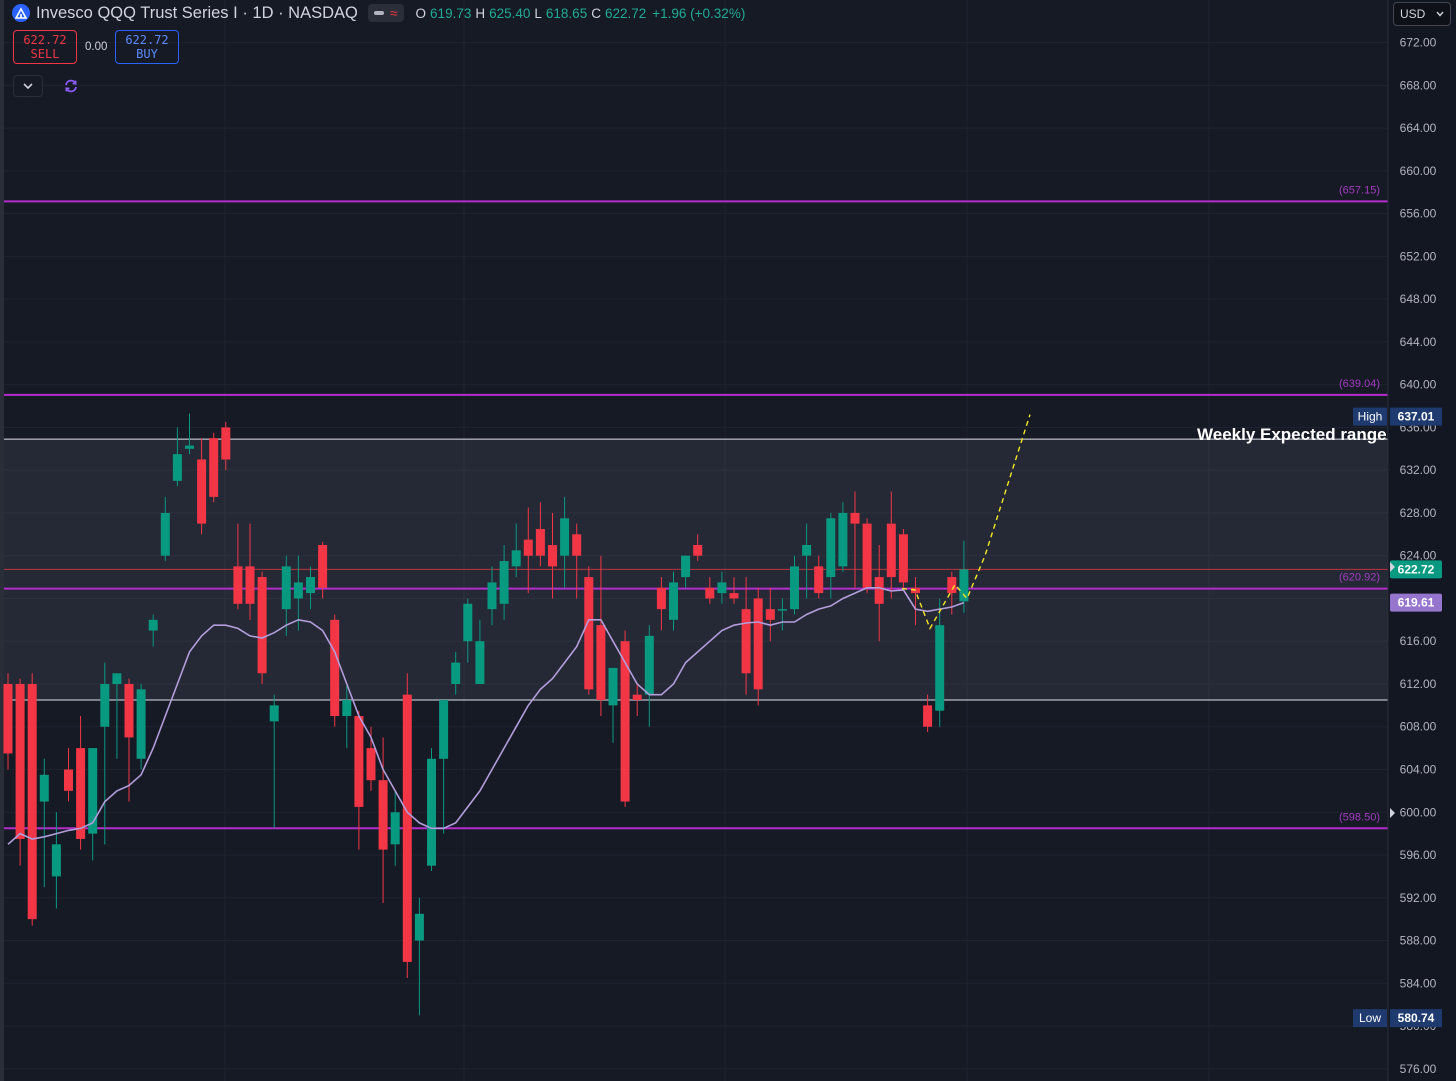 The height and width of the screenshot is (1081, 1456). I want to click on level-label: (620.92), so click(1359, 578).